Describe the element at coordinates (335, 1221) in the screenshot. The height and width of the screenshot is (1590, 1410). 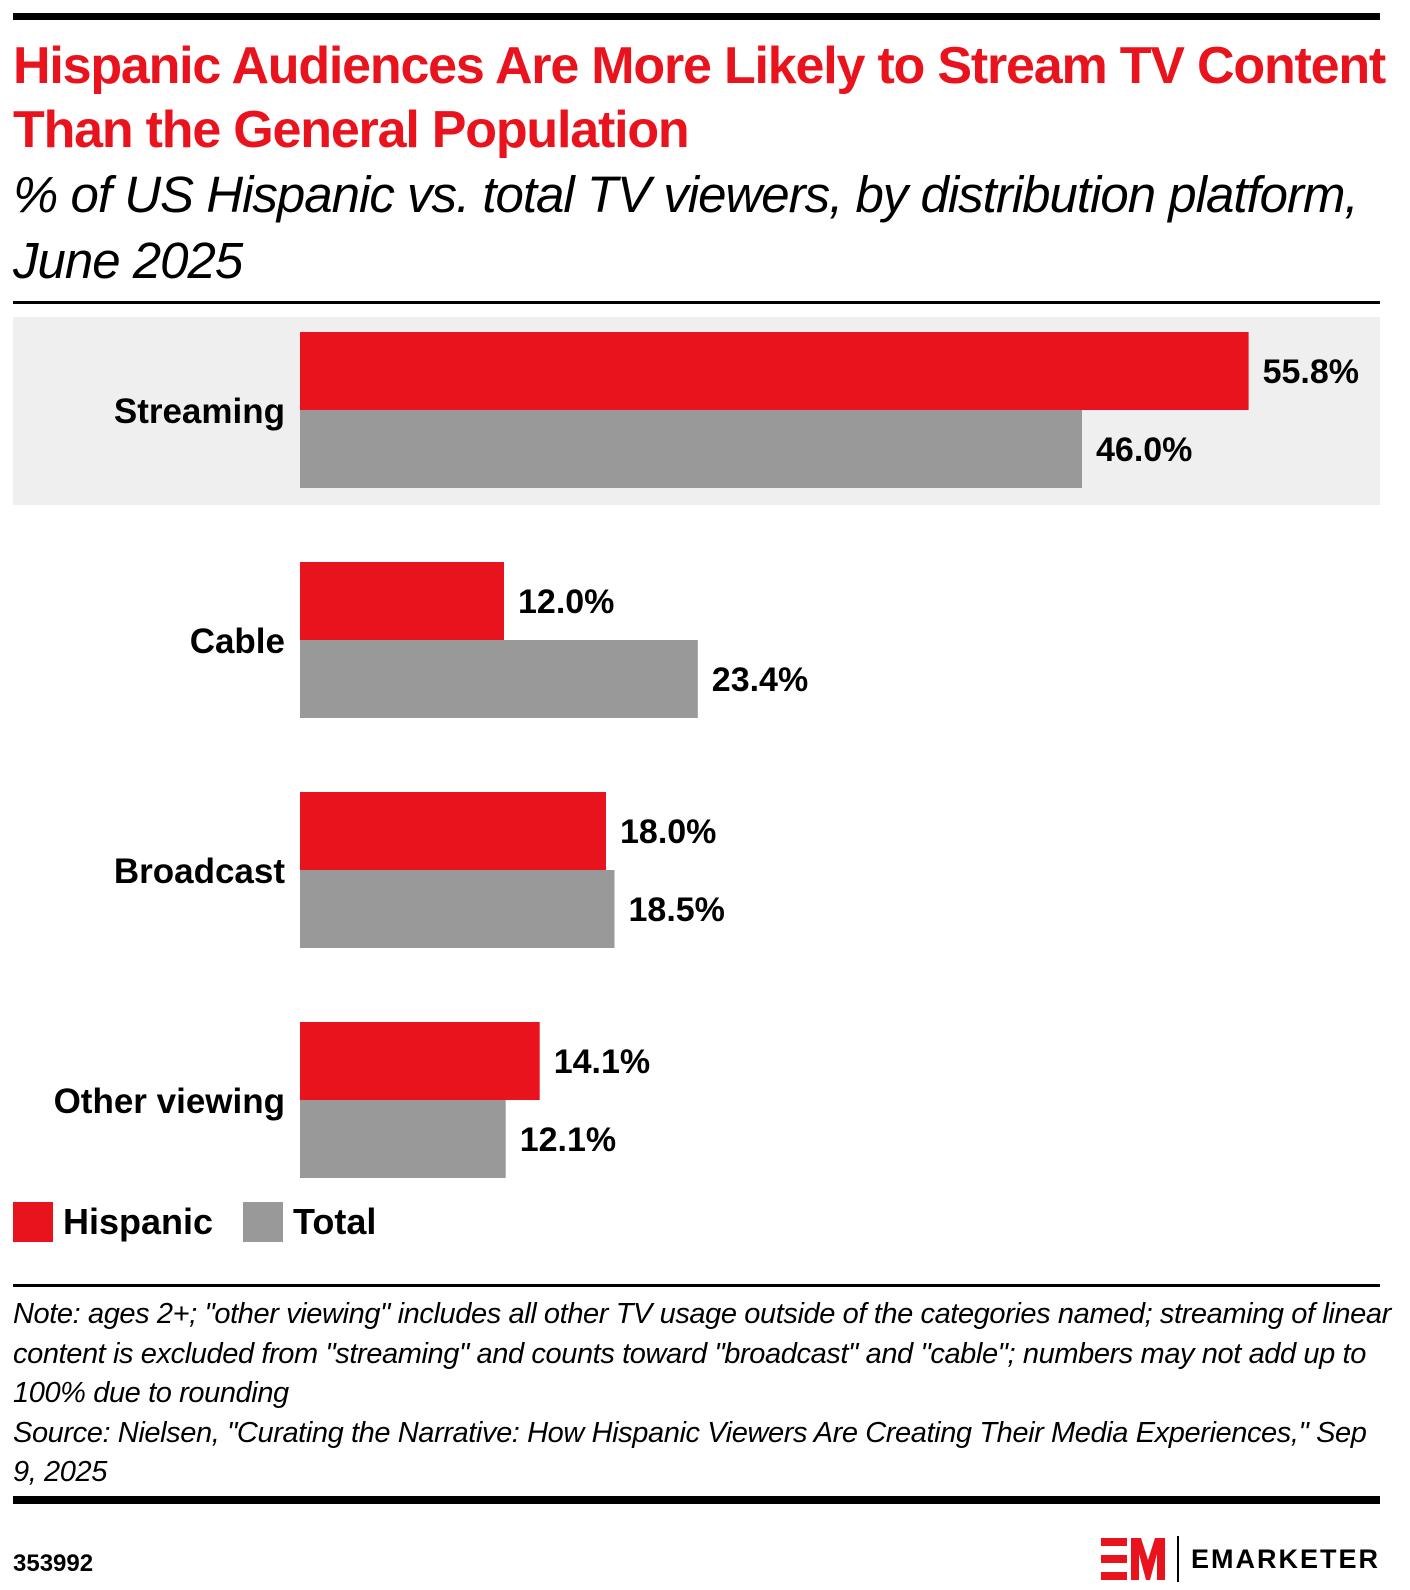
I see `legend-label: Total` at that location.